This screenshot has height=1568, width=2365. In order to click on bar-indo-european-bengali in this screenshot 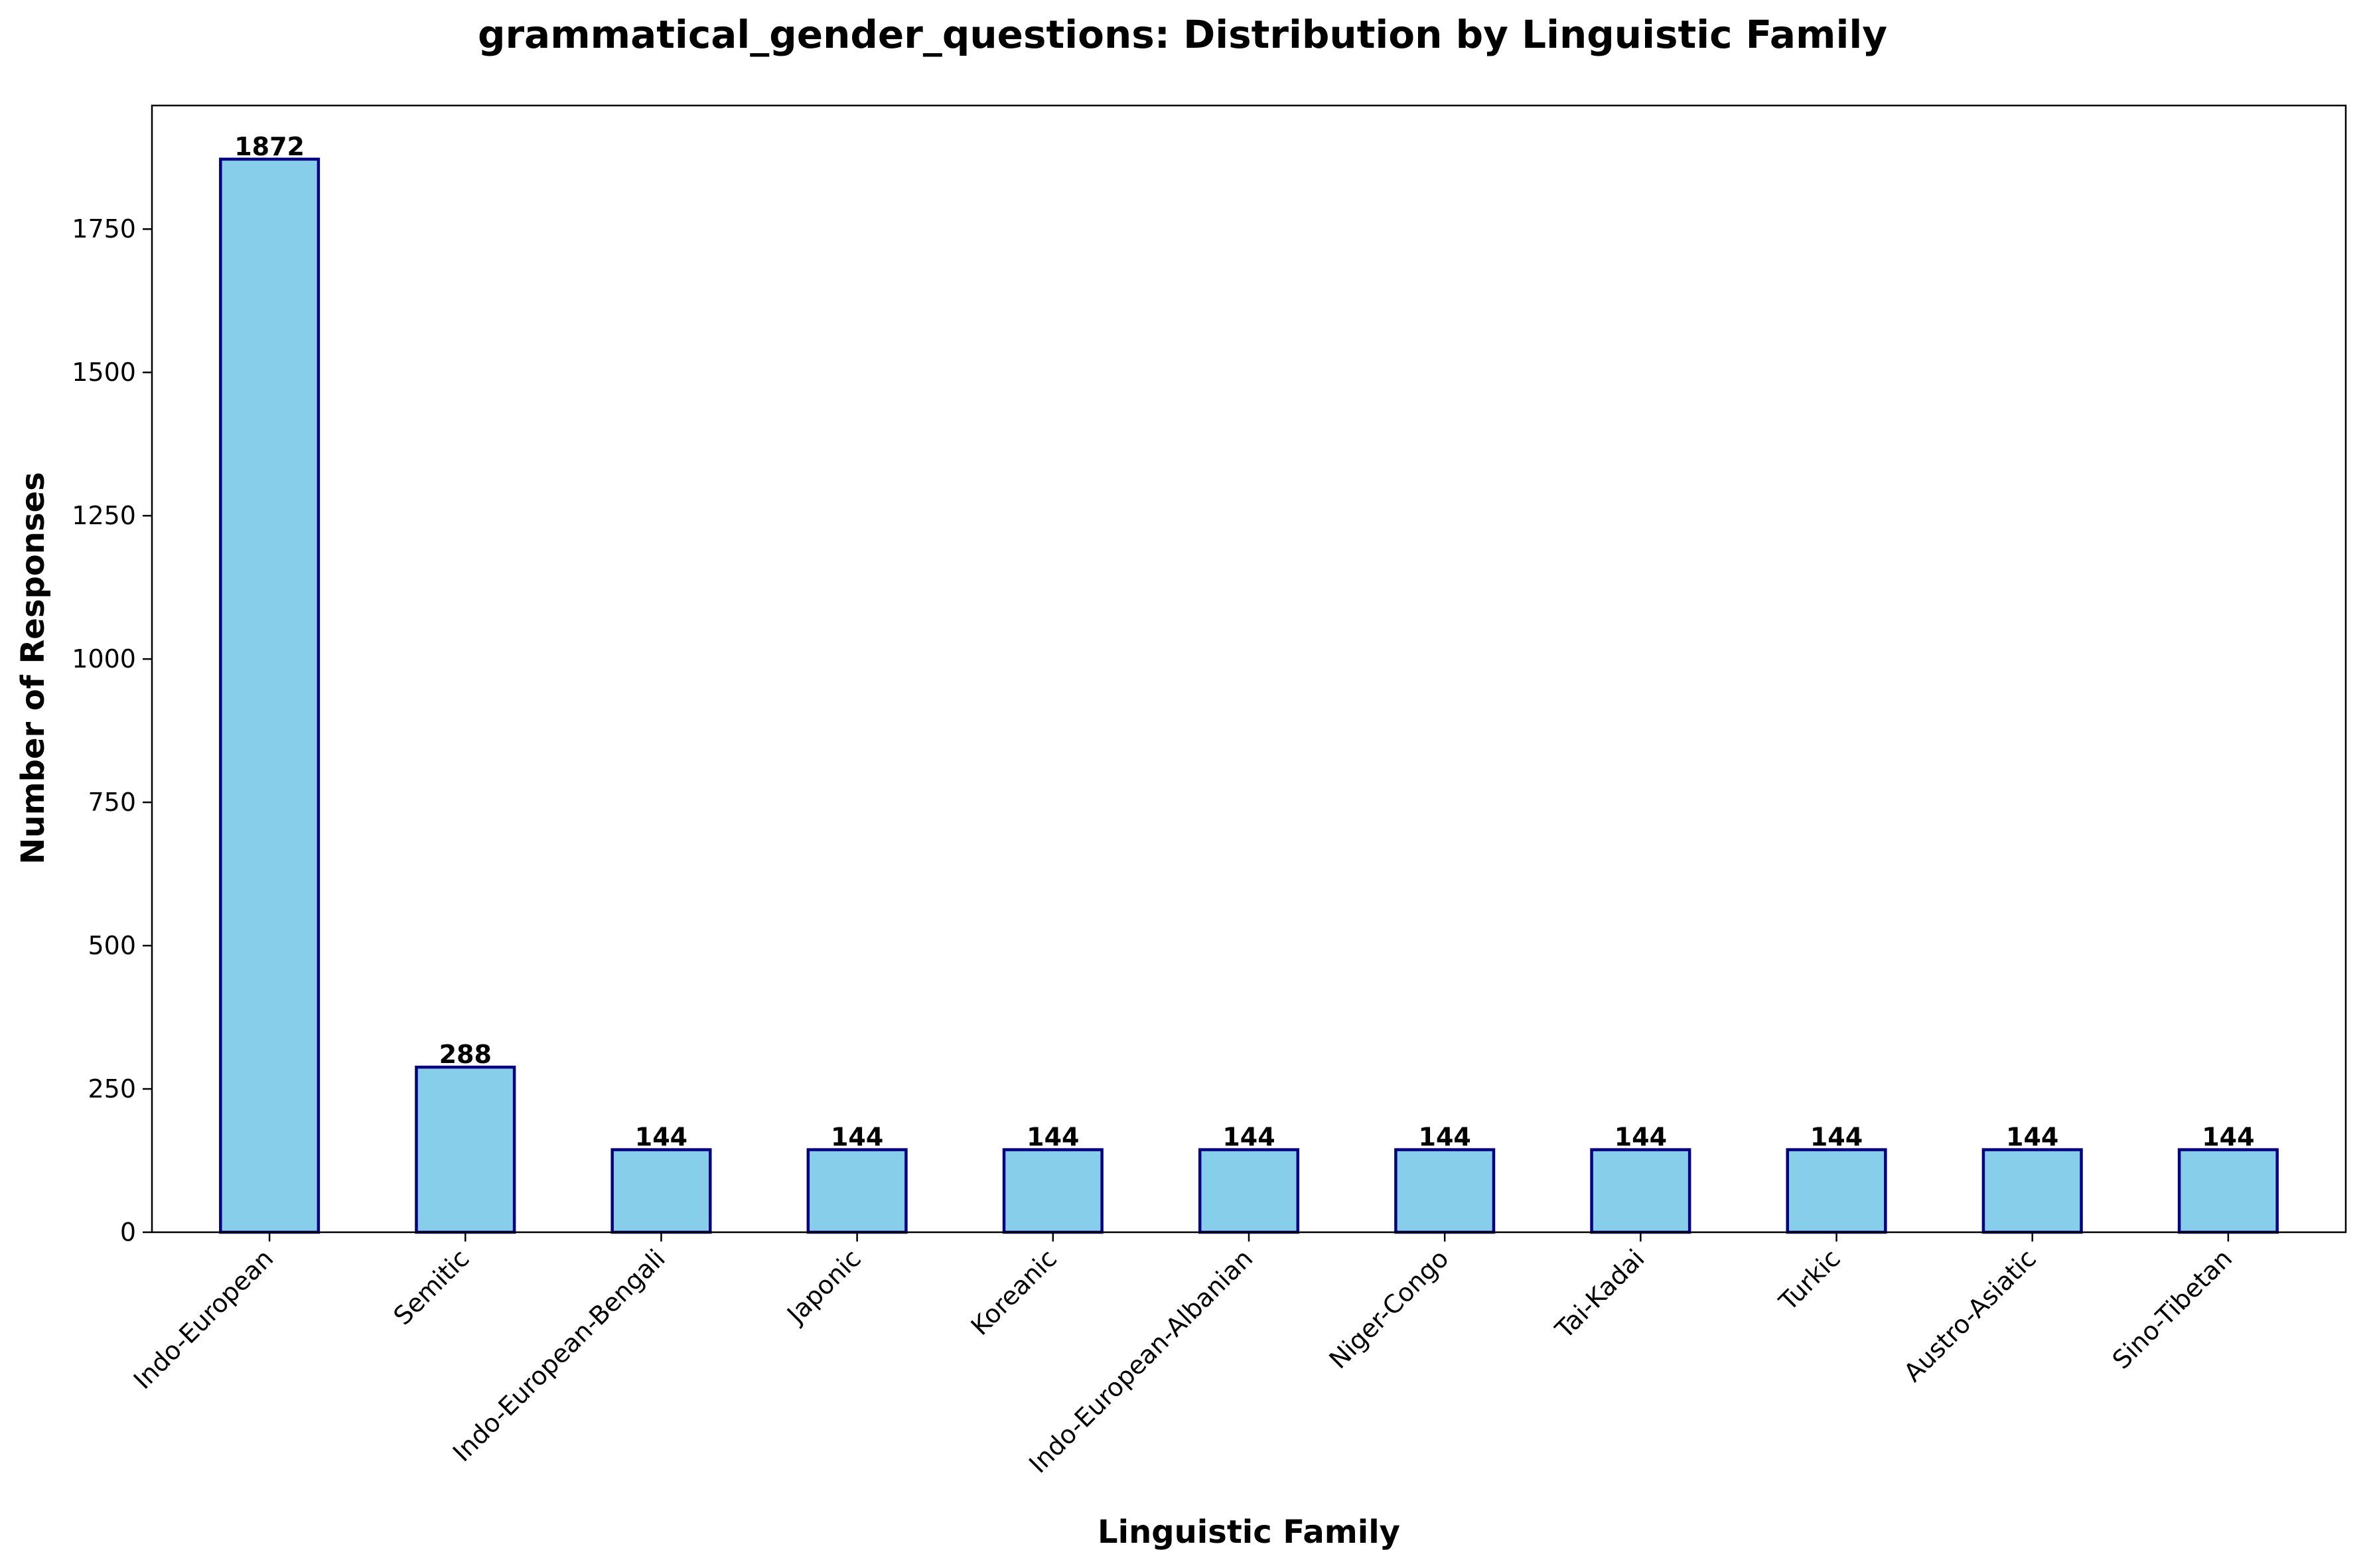, I will do `click(661, 1191)`.